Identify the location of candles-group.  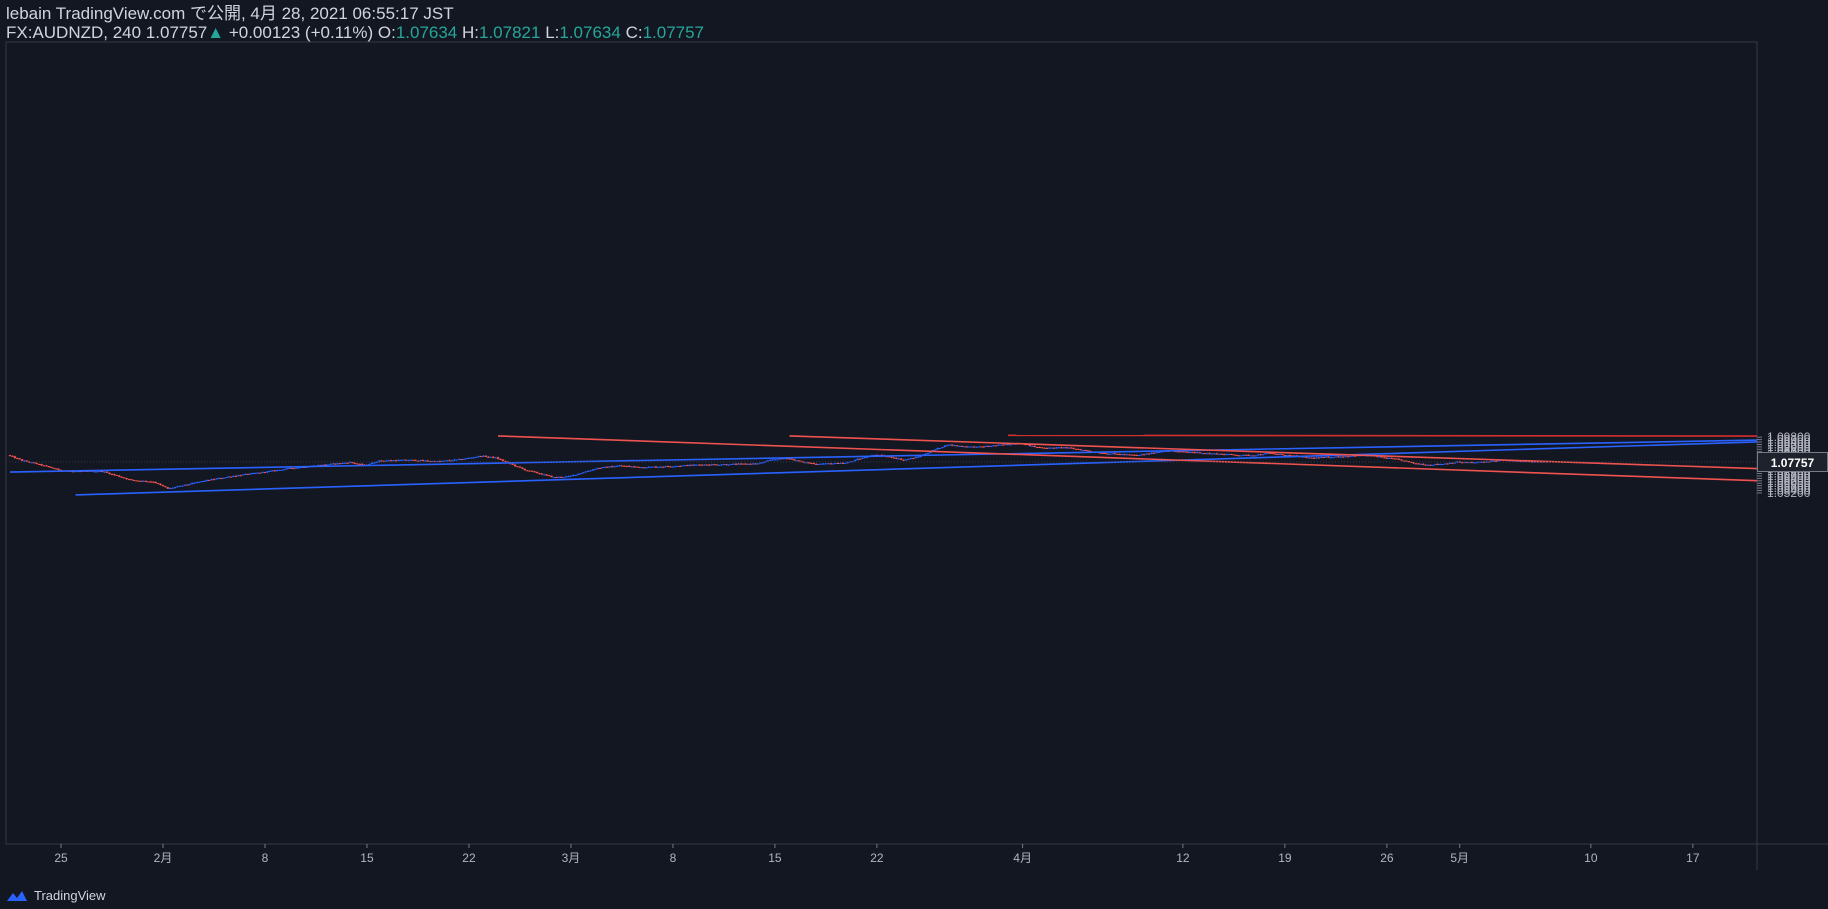
(778, 466).